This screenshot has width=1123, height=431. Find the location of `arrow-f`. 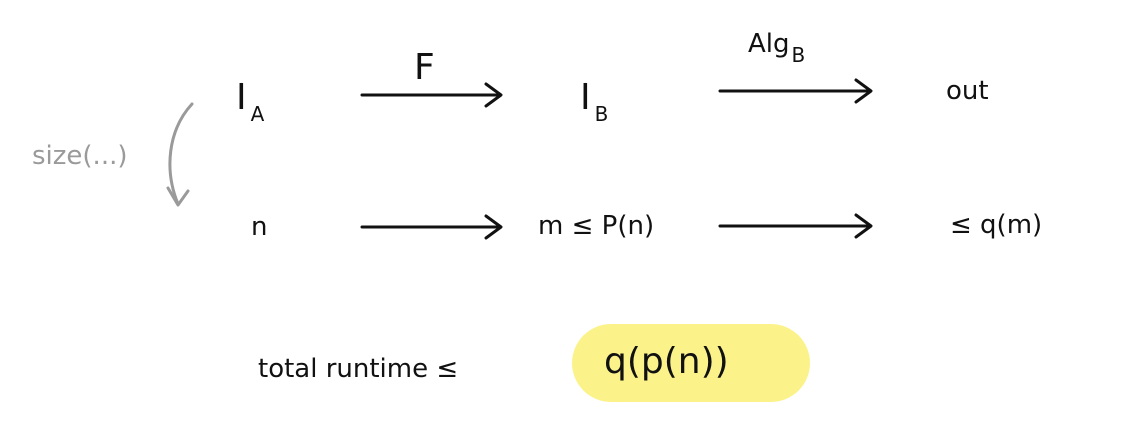

arrow-f is located at coordinates (431, 95).